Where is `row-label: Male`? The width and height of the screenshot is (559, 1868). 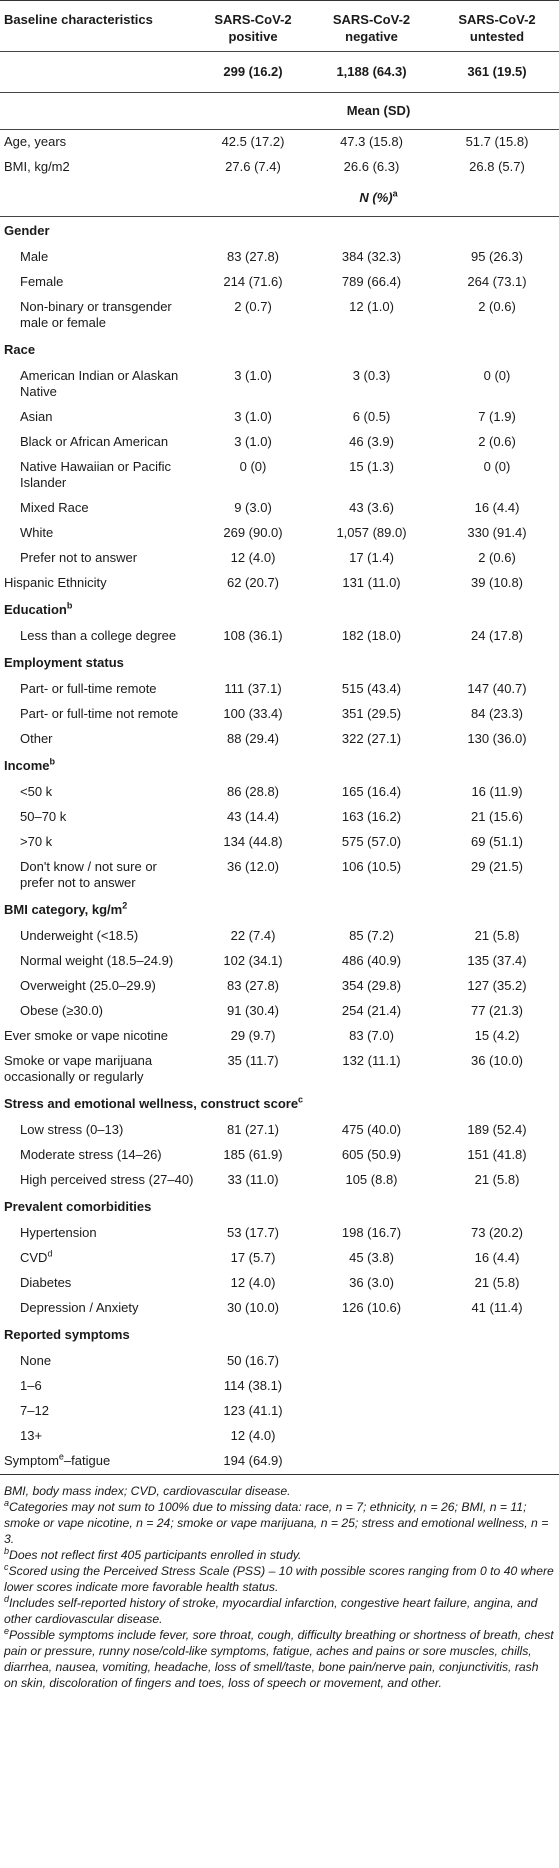
row-label: Male is located at coordinates (34, 256).